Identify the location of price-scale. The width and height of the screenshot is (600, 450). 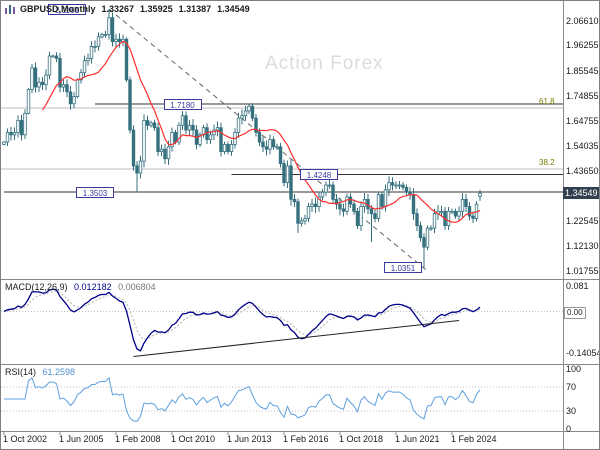
(581, 216).